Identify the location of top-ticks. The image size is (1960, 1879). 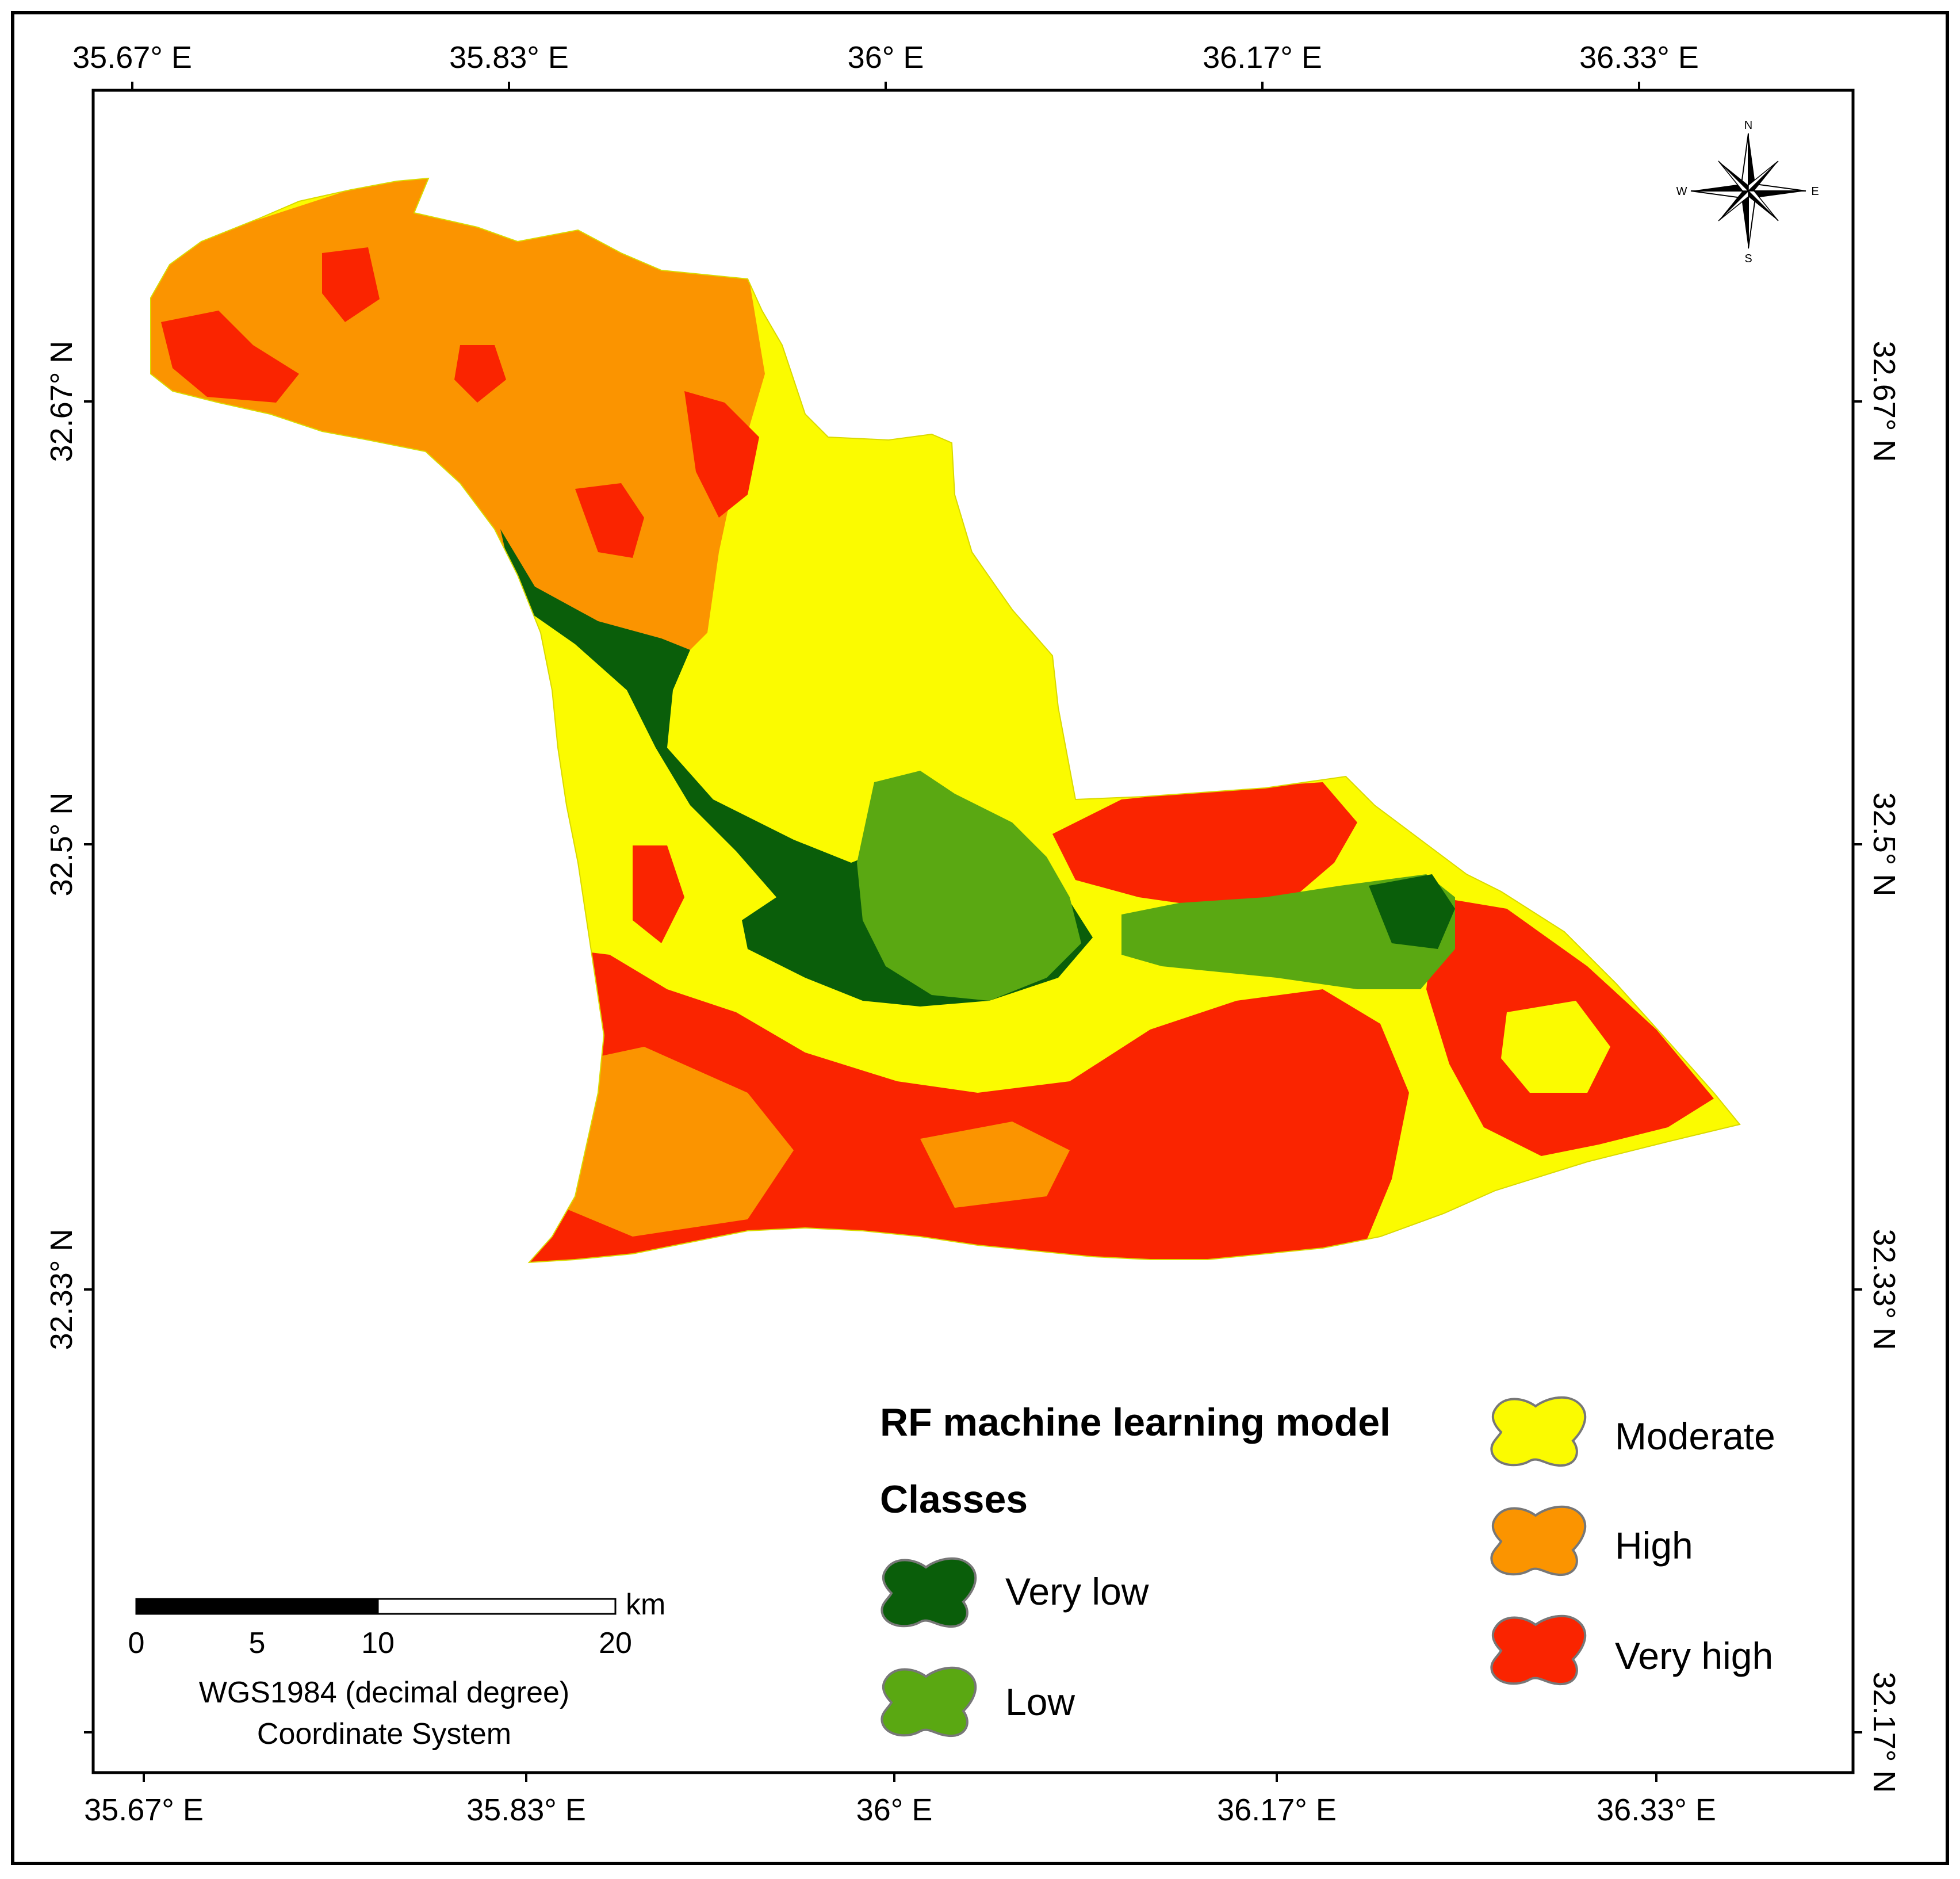
(885, 86).